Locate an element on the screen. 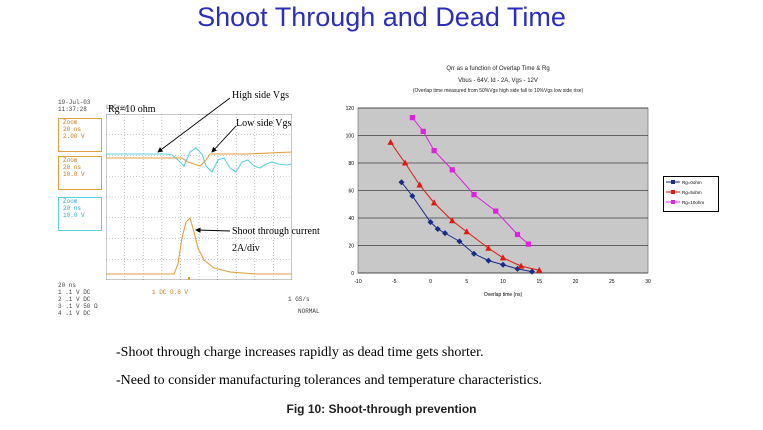 The height and width of the screenshot is (430, 763). legend-entry: Rg=10ohm is located at coordinates (691, 202).